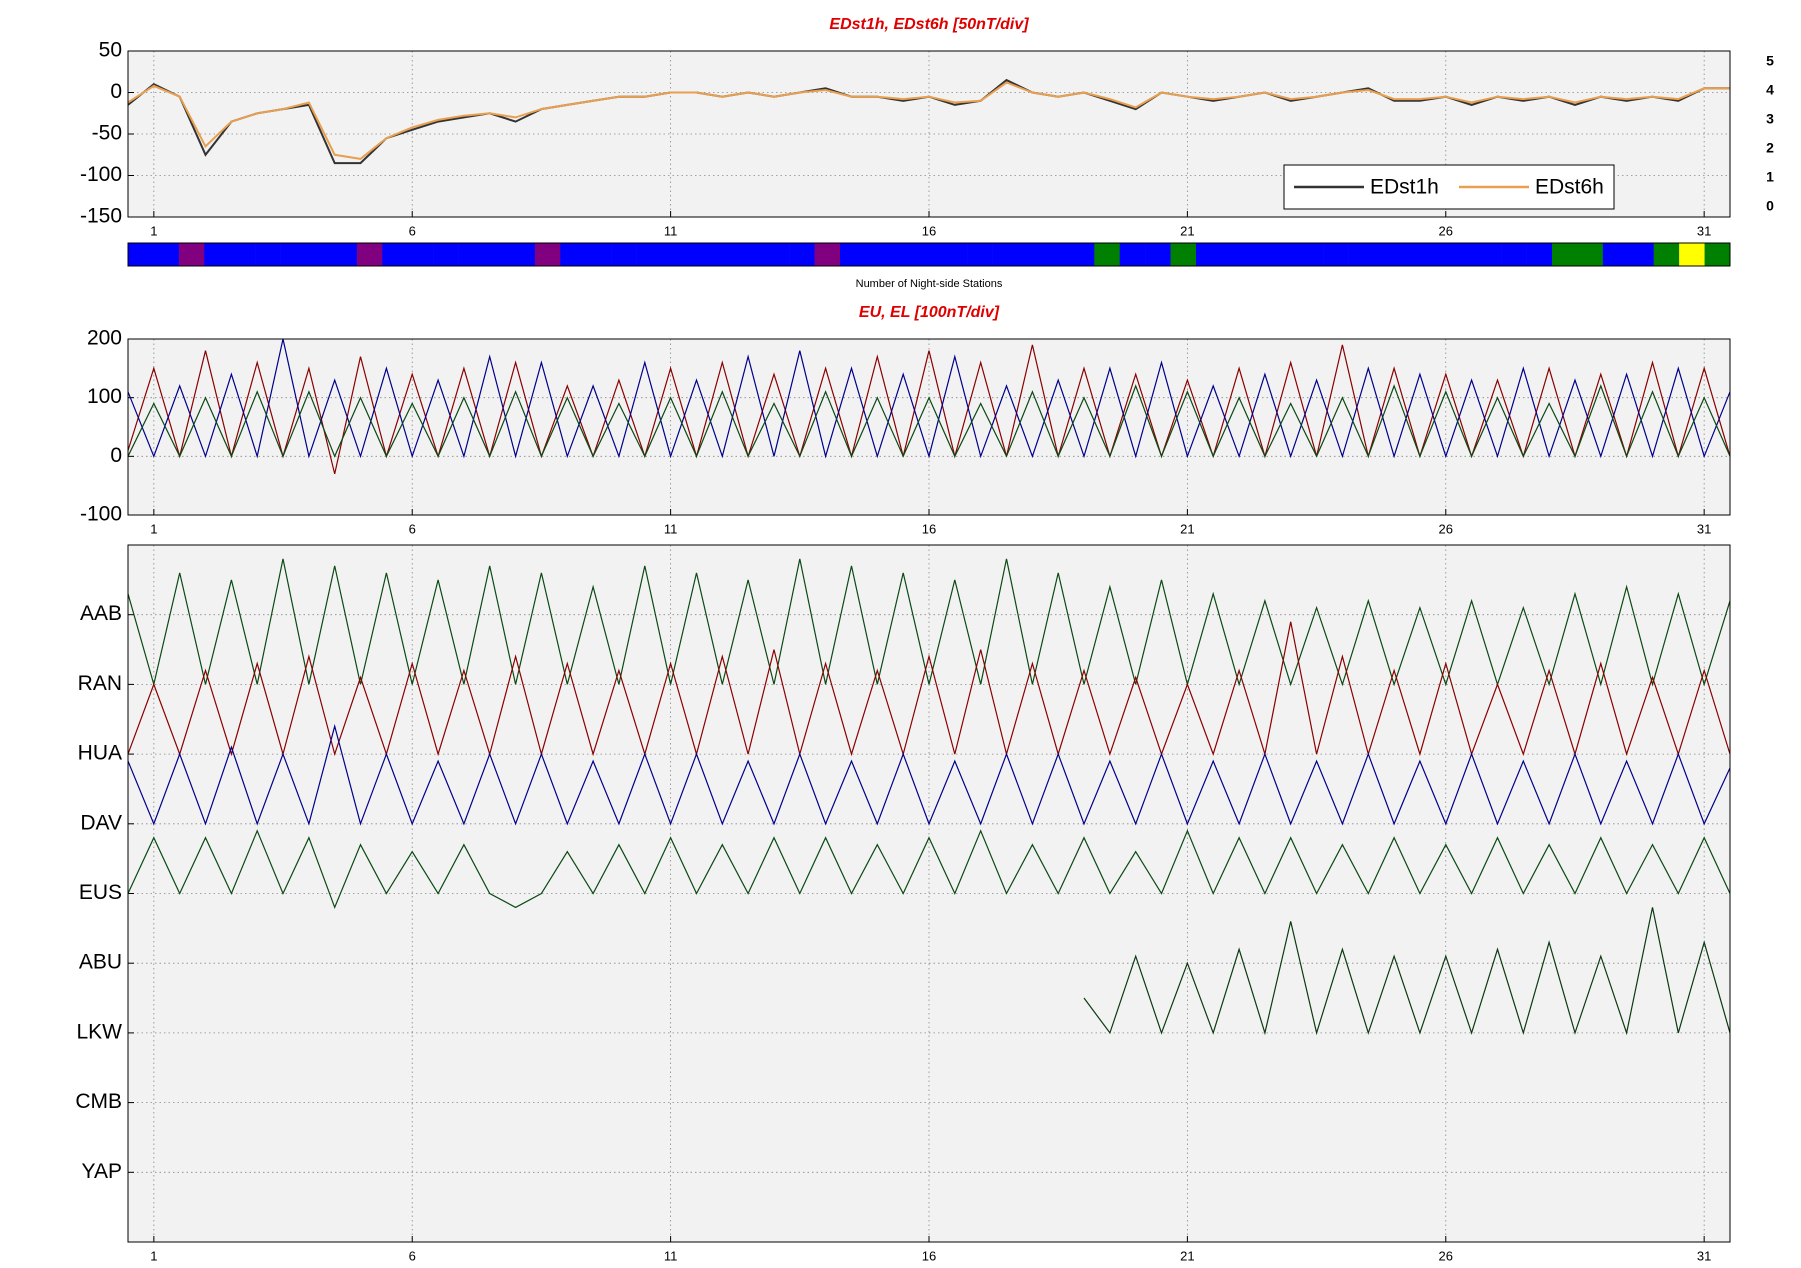 The height and width of the screenshot is (1268, 1801). Describe the element at coordinates (101, 822) in the screenshot. I see `y-tick-label: DAV` at that location.